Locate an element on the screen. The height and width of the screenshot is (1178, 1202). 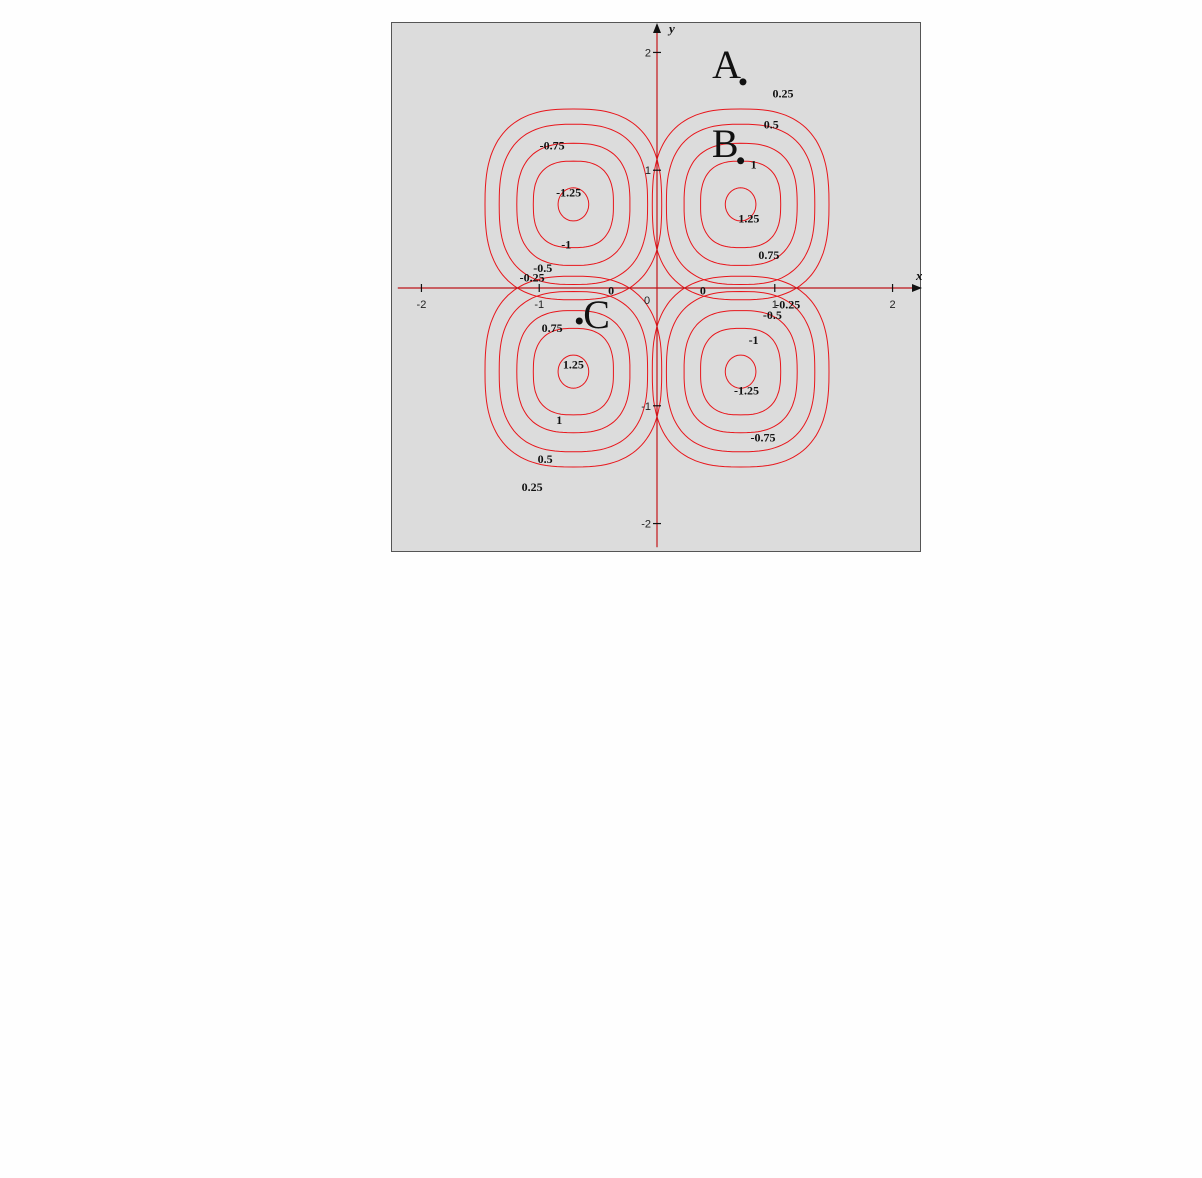
point-b-label: B is located at coordinates (725, 143).